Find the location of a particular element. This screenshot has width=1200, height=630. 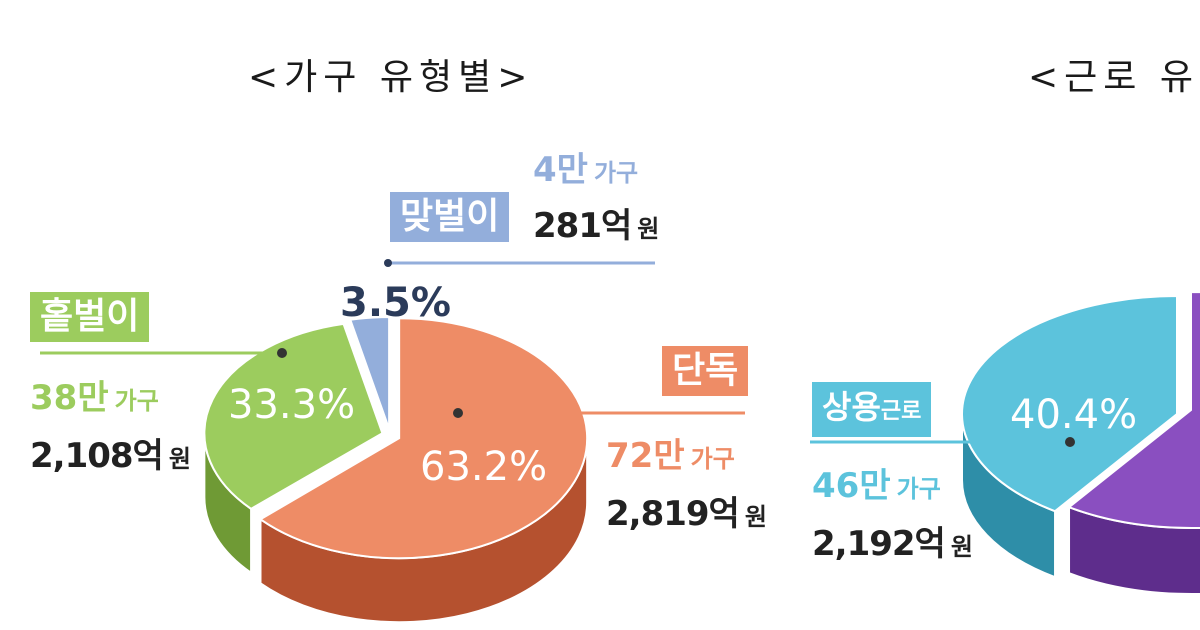

pie-slice-dual is located at coordinates (369, 373).